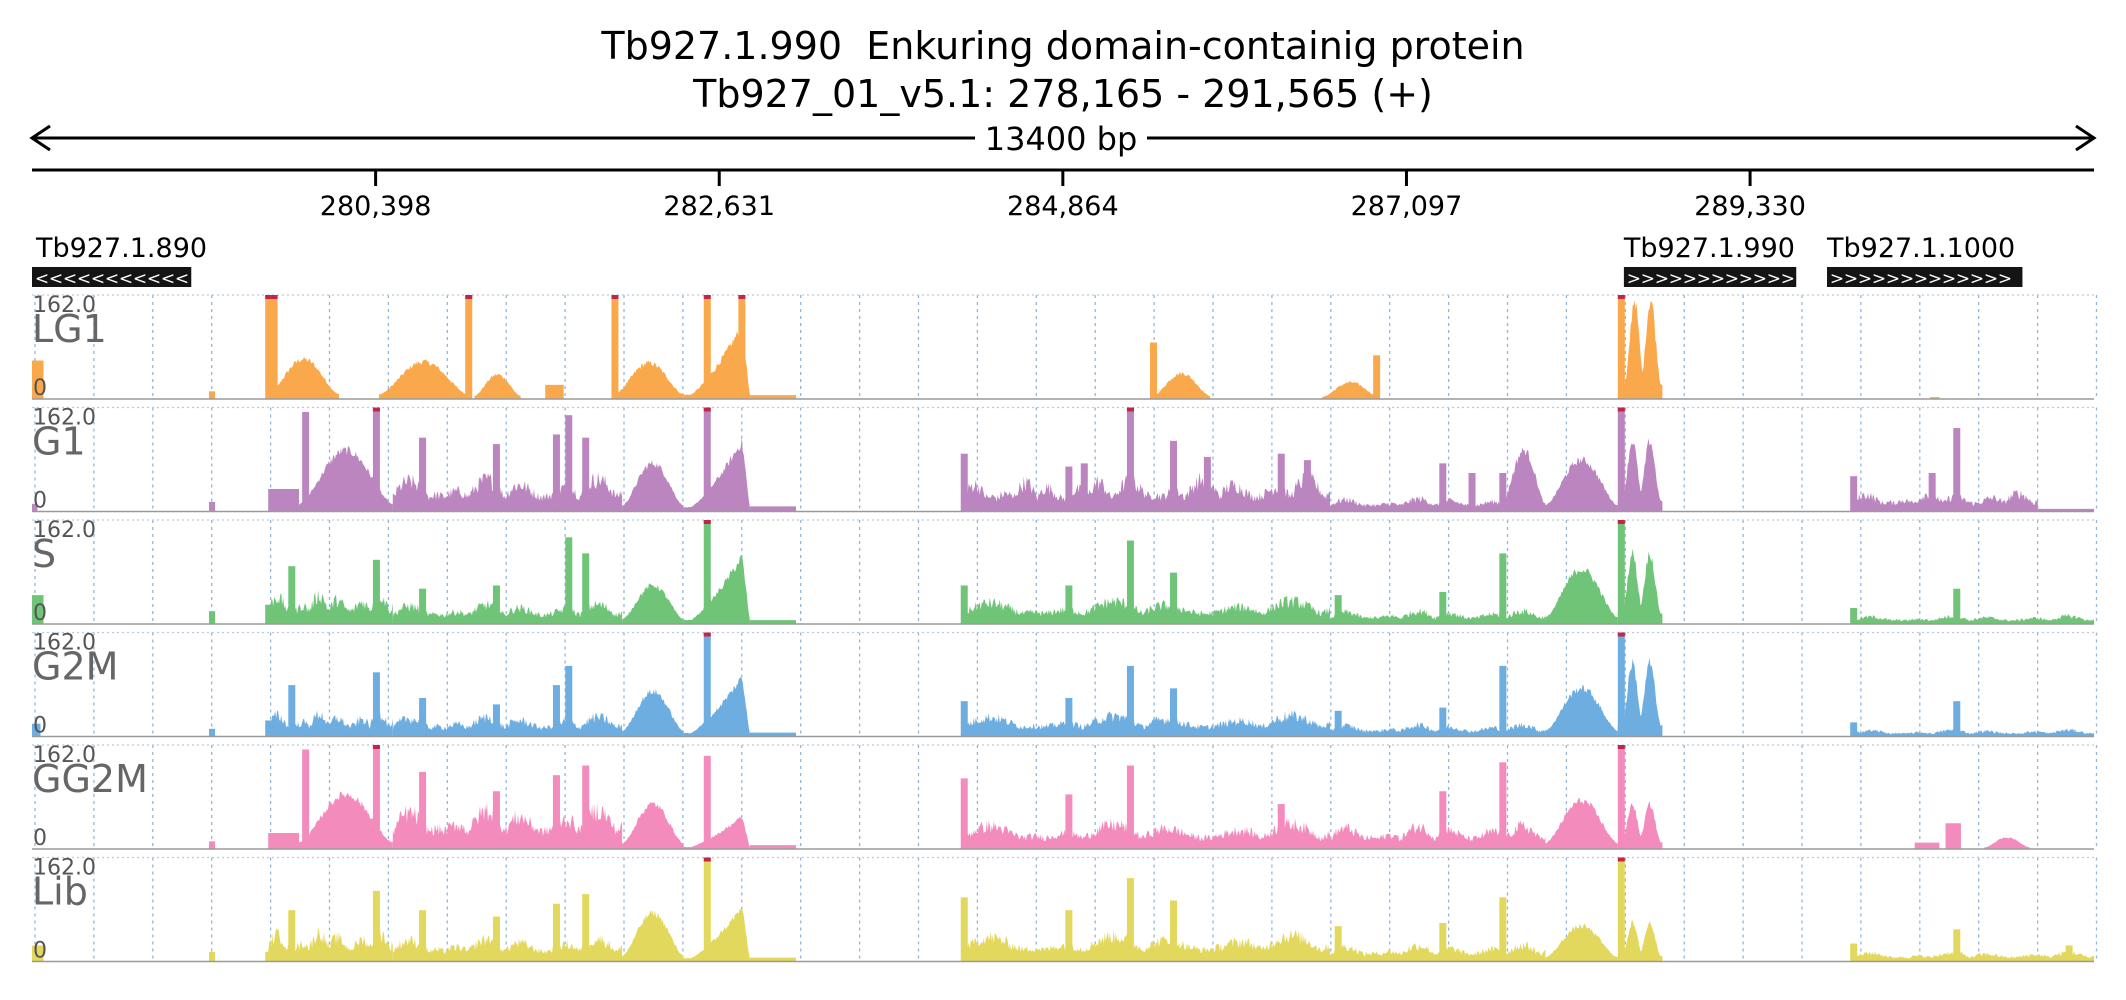 This screenshot has height=1000, width=2126. I want to click on ruler-tick-label: 282,631, so click(719, 206).